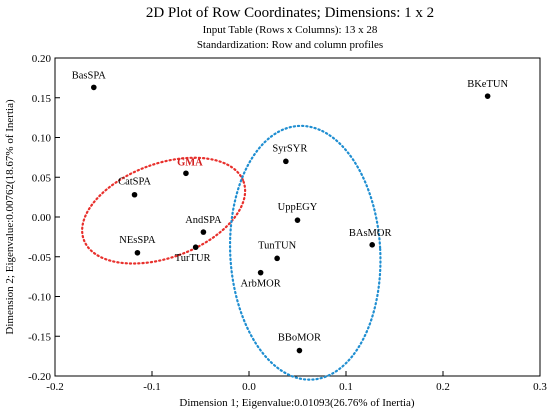 The image size is (550, 412). What do you see at coordinates (151, 387) in the screenshot?
I see `x-tick-label: -0.1` at bounding box center [151, 387].